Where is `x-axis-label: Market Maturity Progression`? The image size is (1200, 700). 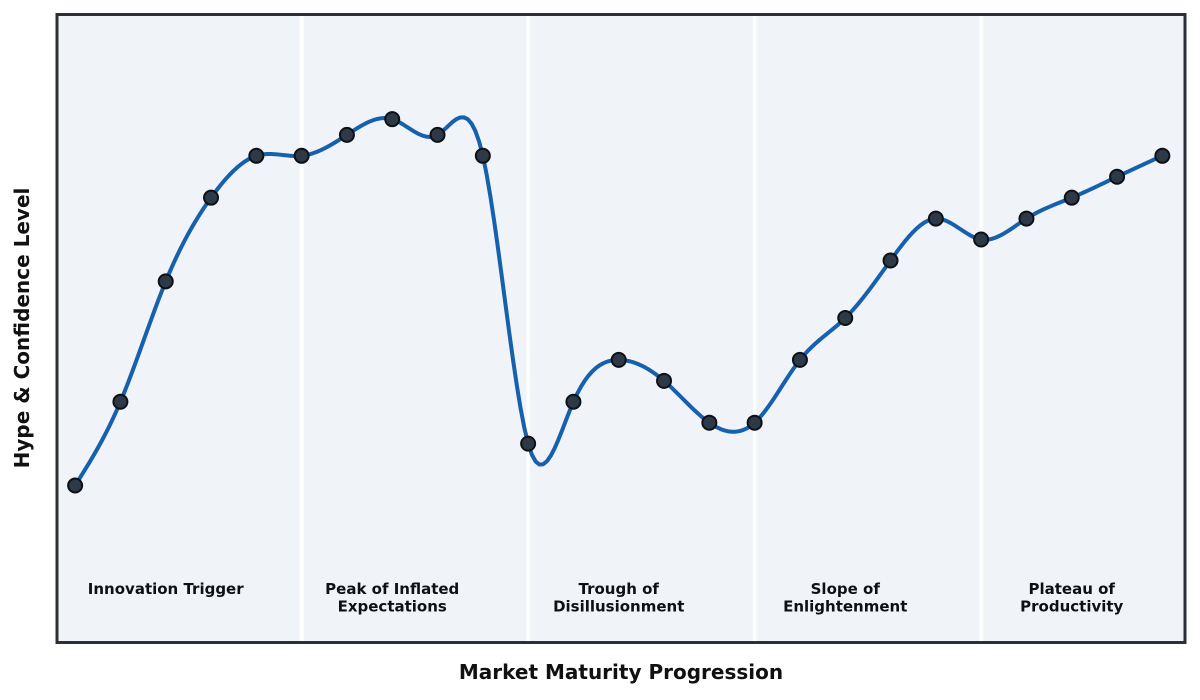 x-axis-label: Market Maturity Progression is located at coordinates (621, 672).